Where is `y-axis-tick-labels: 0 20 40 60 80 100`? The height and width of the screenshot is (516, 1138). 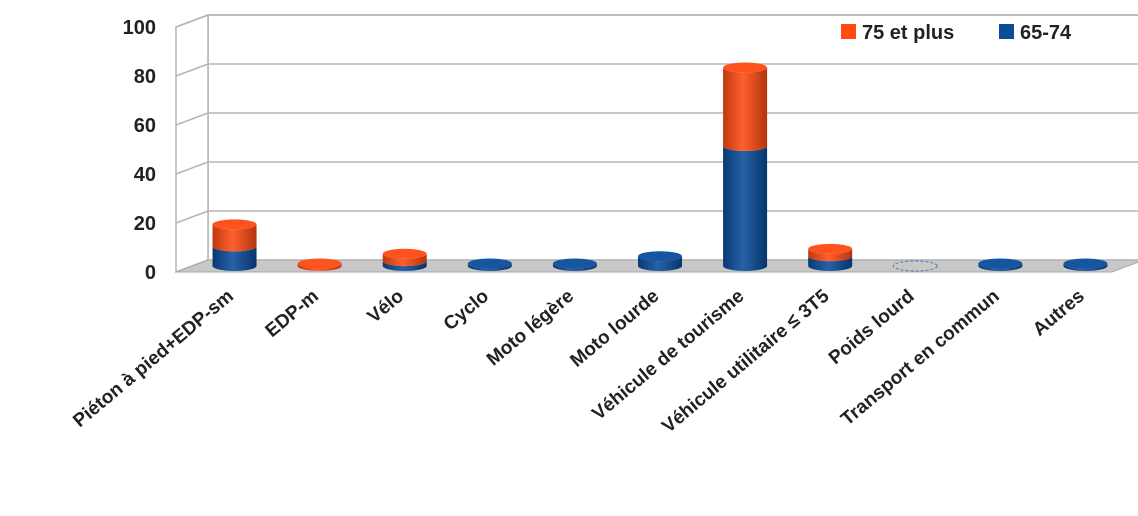
y-axis-tick-labels: 0 20 40 60 80 100 is located at coordinates (139, 150).